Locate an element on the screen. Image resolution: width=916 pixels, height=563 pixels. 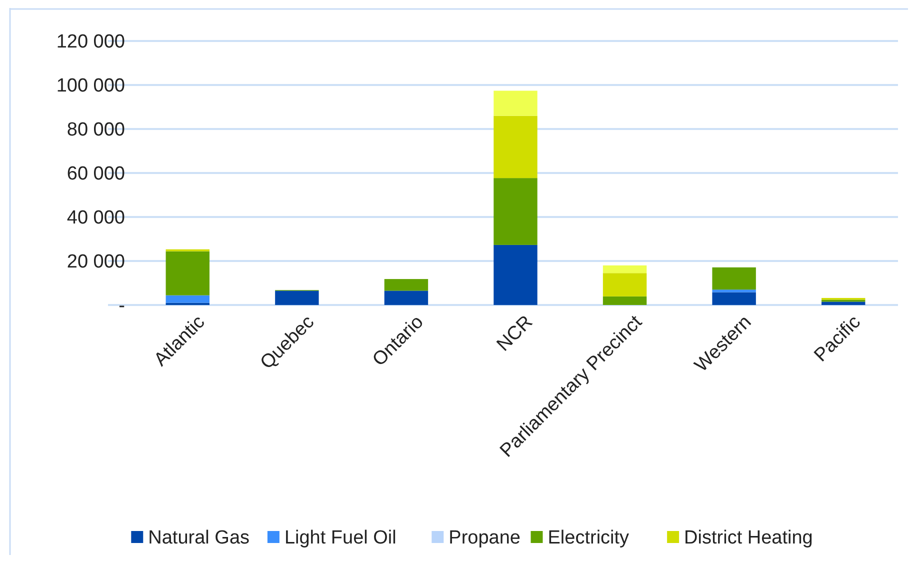
y-tick-label: - is located at coordinates (121, 306).